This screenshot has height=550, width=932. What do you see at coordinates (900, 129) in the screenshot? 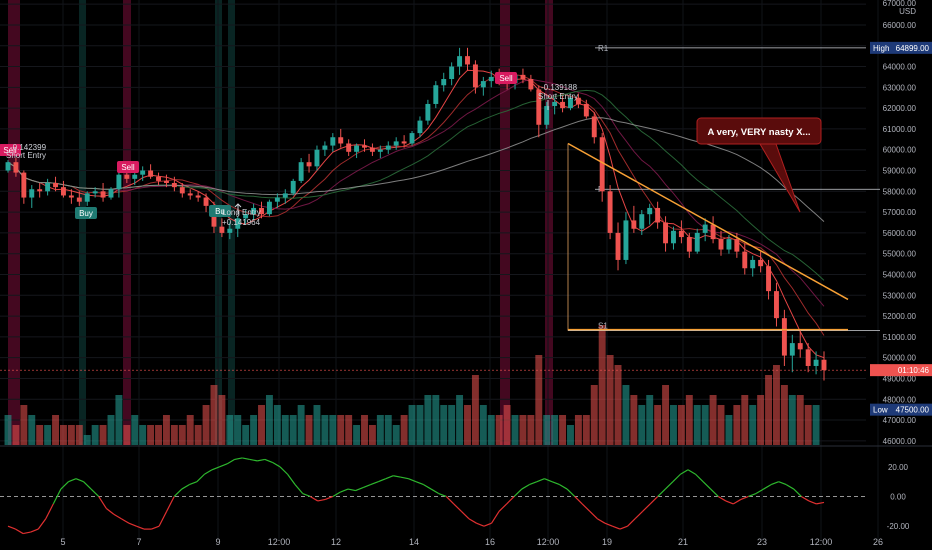
I see `price-tick-label: 61000.00` at bounding box center [900, 129].